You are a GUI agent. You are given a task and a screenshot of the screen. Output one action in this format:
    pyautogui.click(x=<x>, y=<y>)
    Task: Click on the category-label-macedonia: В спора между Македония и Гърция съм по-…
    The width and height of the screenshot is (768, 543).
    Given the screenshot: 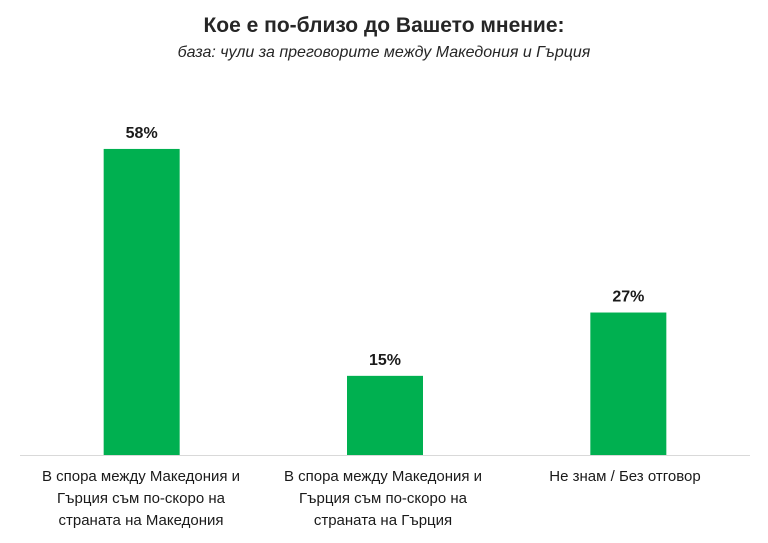 What is the action you would take?
    pyautogui.click(x=141, y=498)
    